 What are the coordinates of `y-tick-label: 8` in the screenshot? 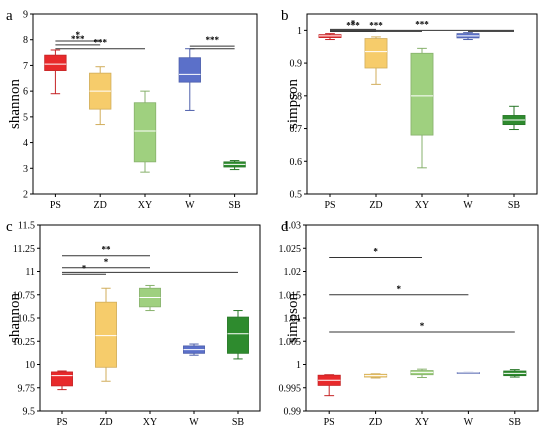 It's located at (25, 40).